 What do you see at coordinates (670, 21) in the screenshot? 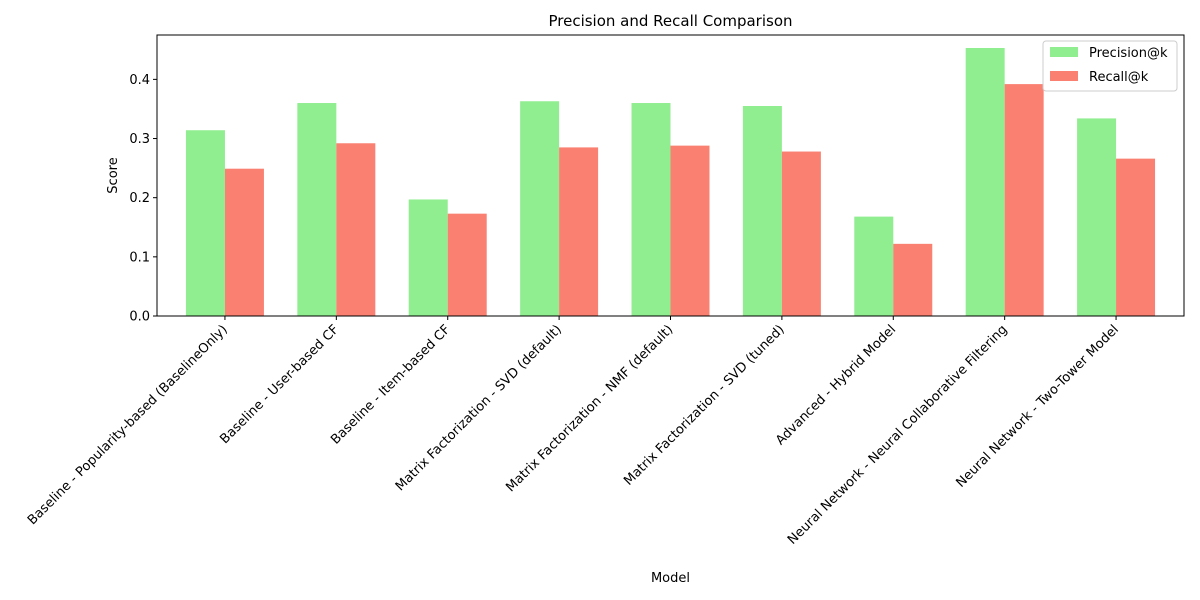
I see `chart-title: Precision and Recall Comparison` at bounding box center [670, 21].